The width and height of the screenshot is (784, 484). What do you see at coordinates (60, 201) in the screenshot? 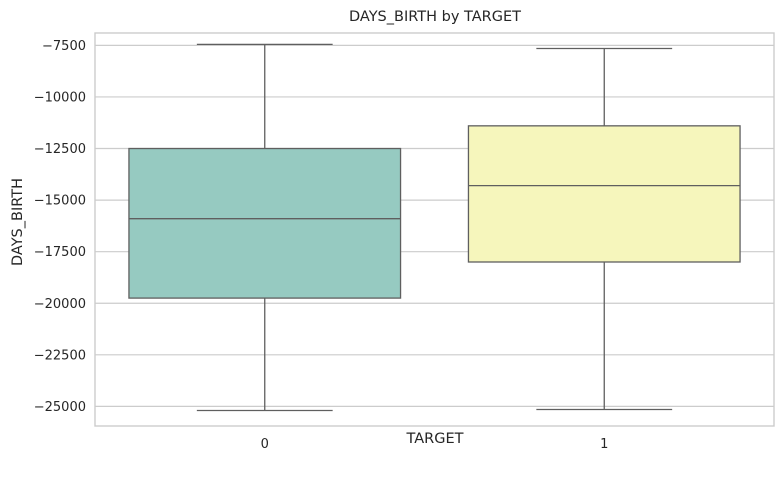
I see `y-tick-label: −15000` at bounding box center [60, 201].